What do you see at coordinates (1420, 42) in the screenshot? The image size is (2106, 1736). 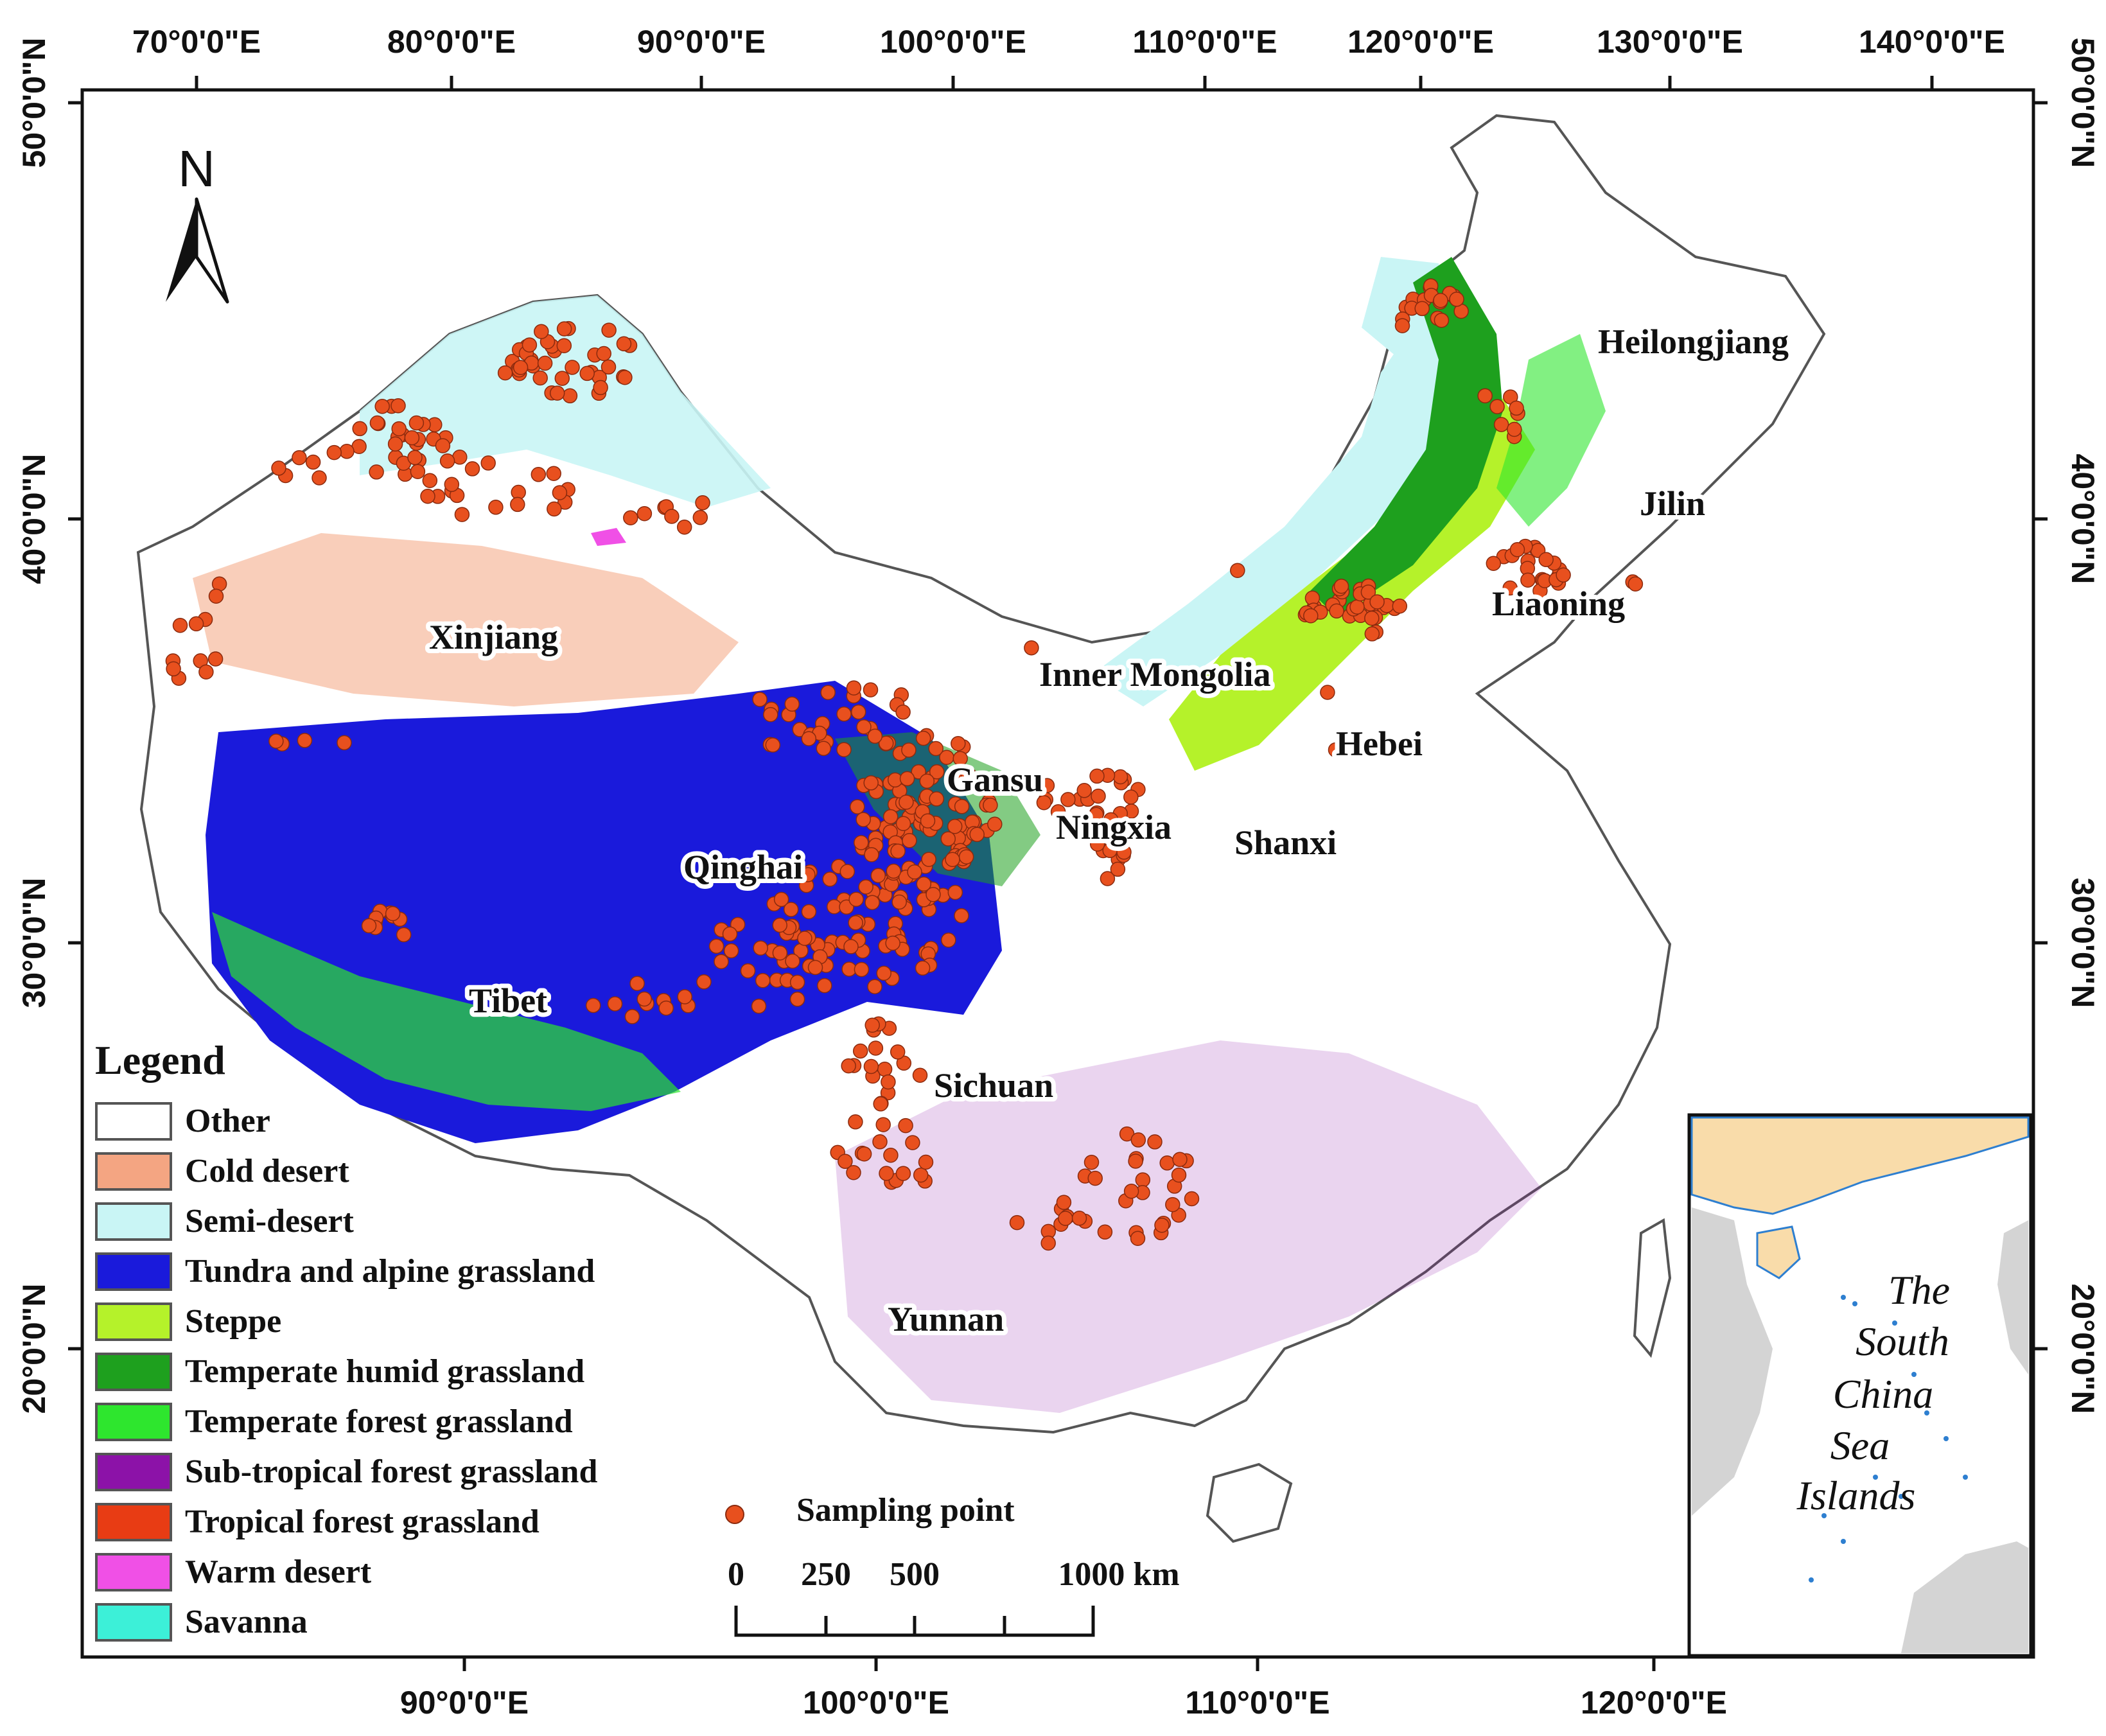 I see `top-lon-label: 120°0'0"E` at bounding box center [1420, 42].